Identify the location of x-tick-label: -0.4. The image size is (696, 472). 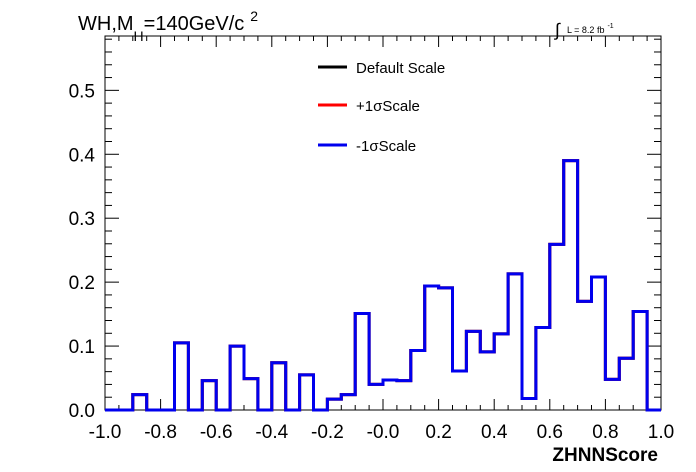
(271, 432).